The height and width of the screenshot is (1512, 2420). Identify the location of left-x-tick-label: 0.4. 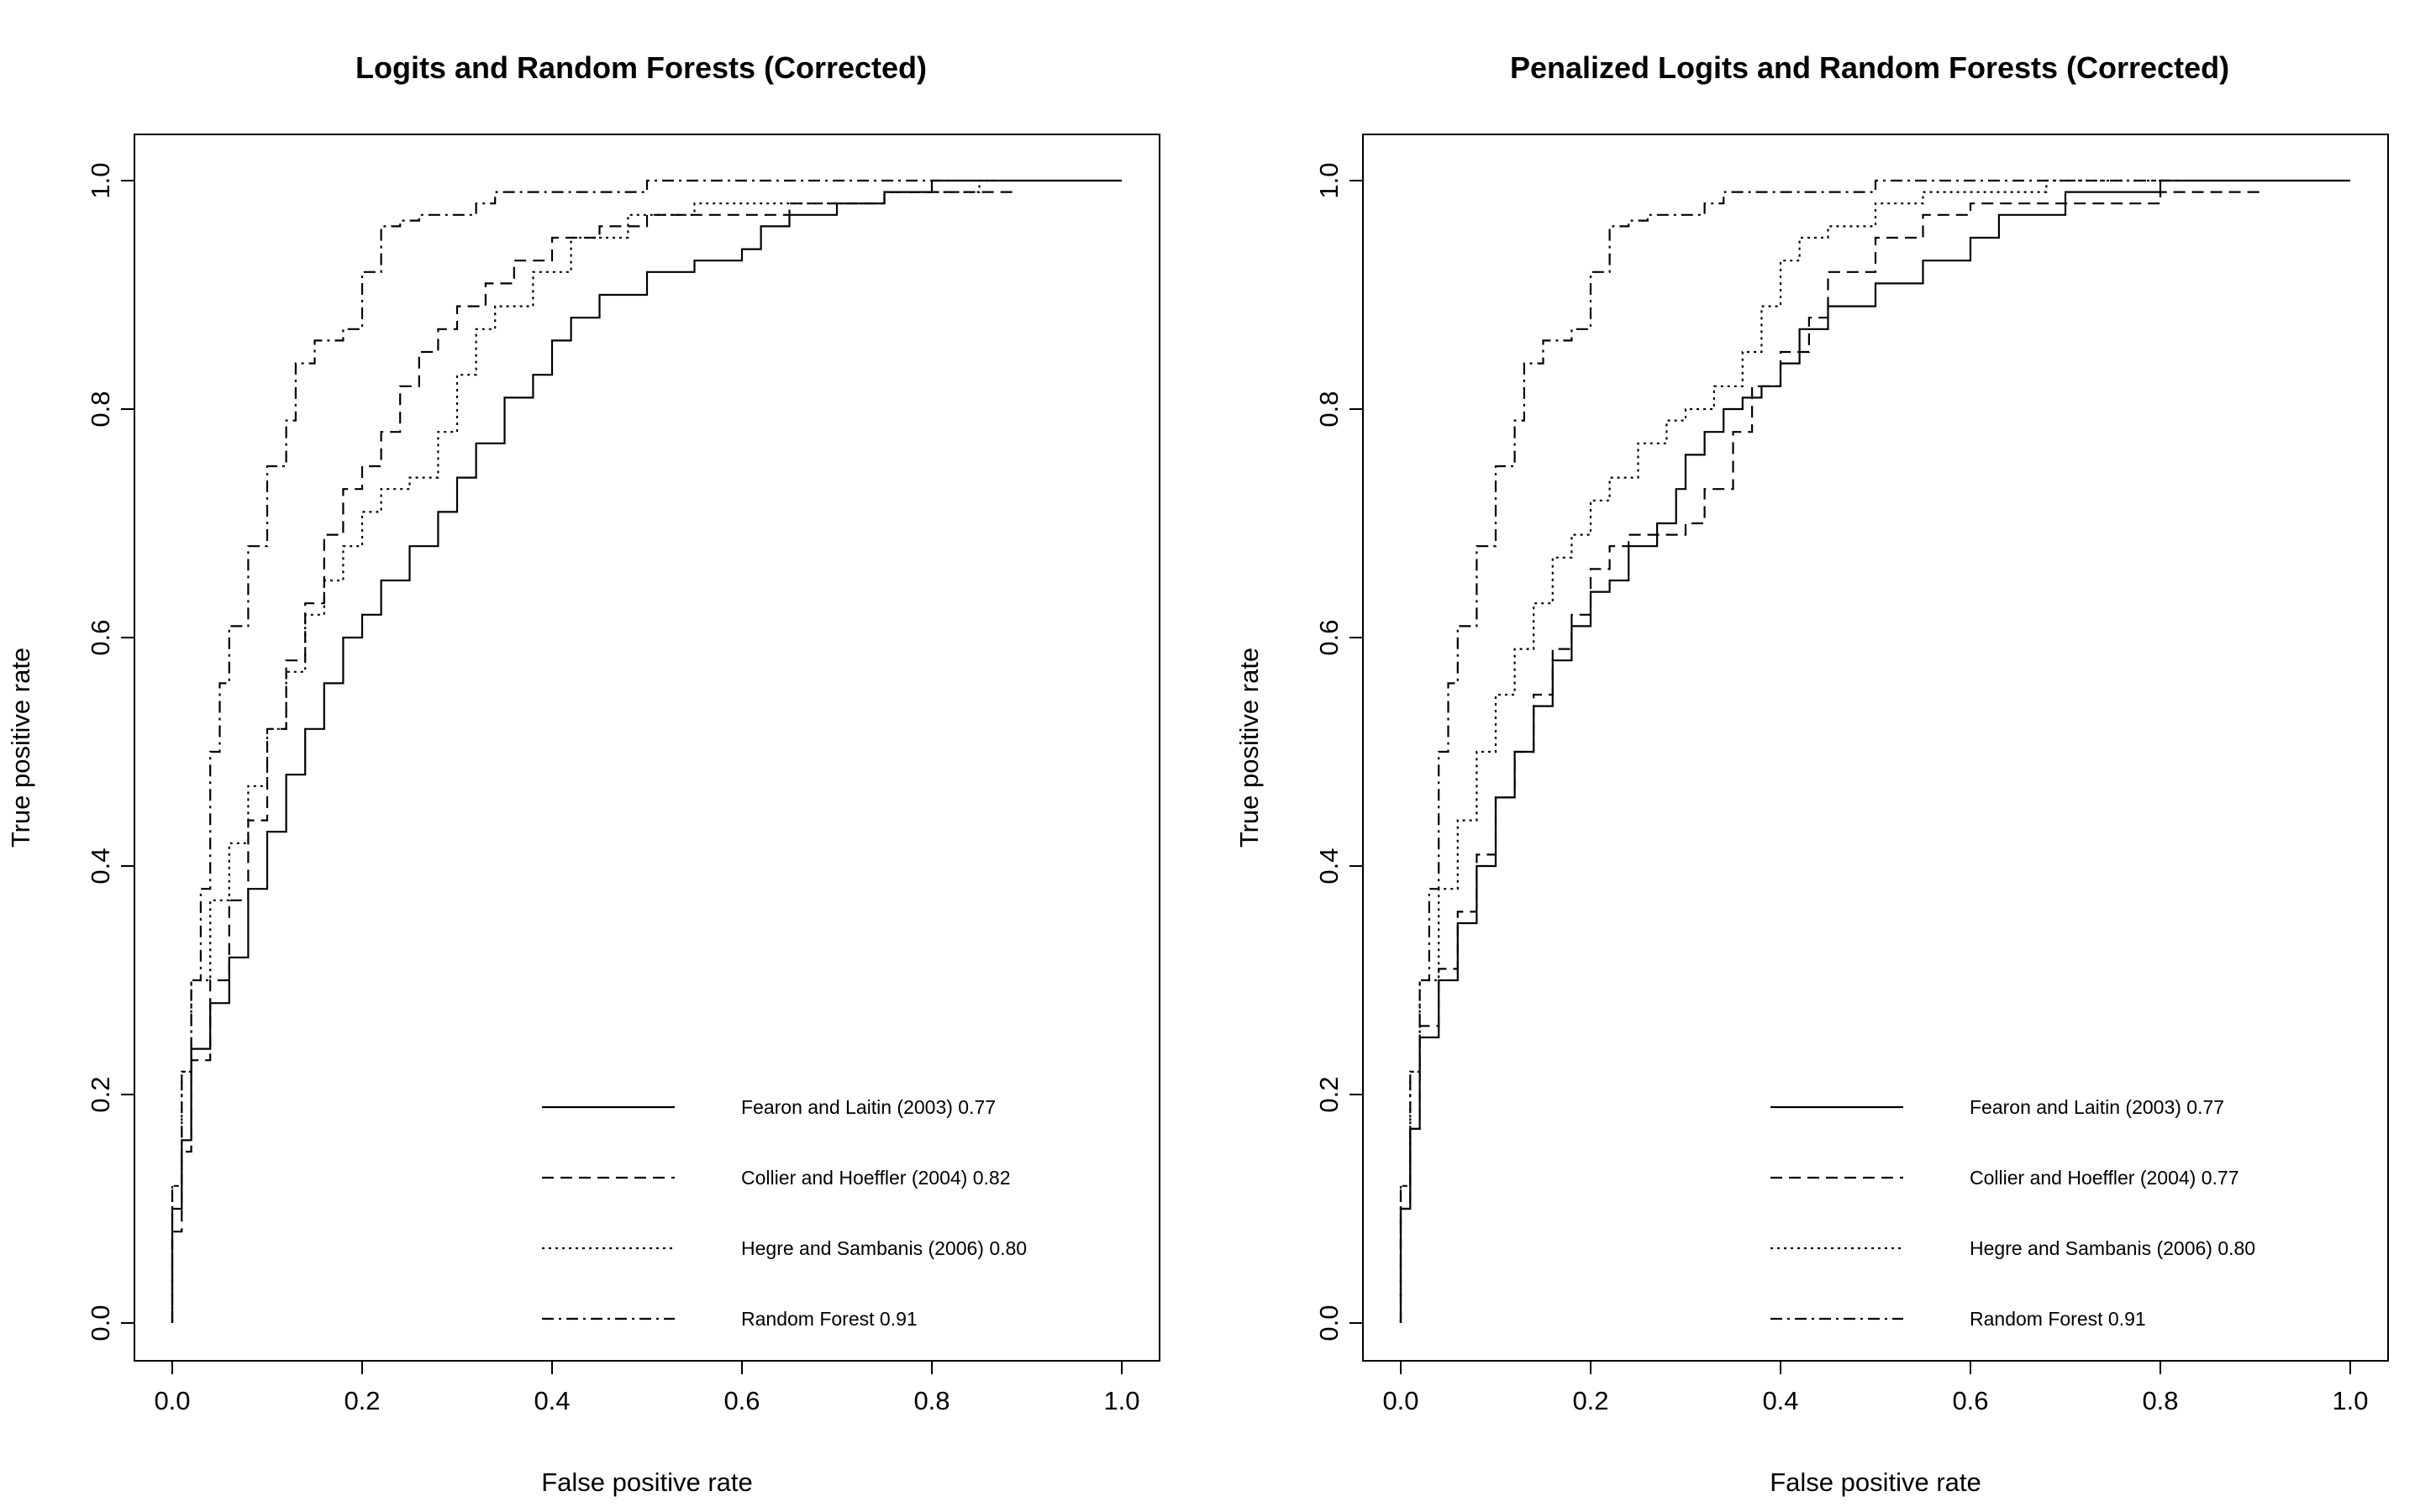
(552, 1400).